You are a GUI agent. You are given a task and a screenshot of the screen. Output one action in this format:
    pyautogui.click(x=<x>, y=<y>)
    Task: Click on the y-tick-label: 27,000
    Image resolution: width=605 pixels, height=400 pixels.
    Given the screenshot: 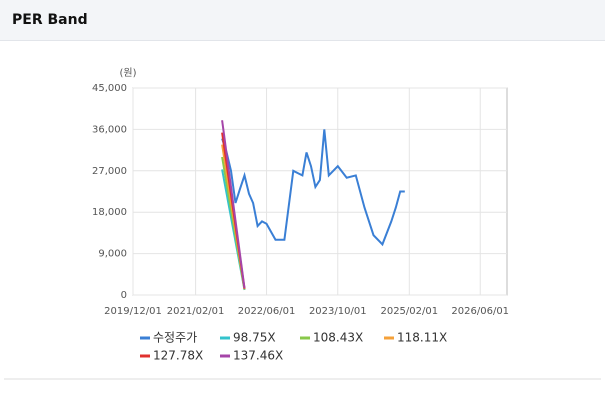 What is the action you would take?
    pyautogui.click(x=109, y=171)
    